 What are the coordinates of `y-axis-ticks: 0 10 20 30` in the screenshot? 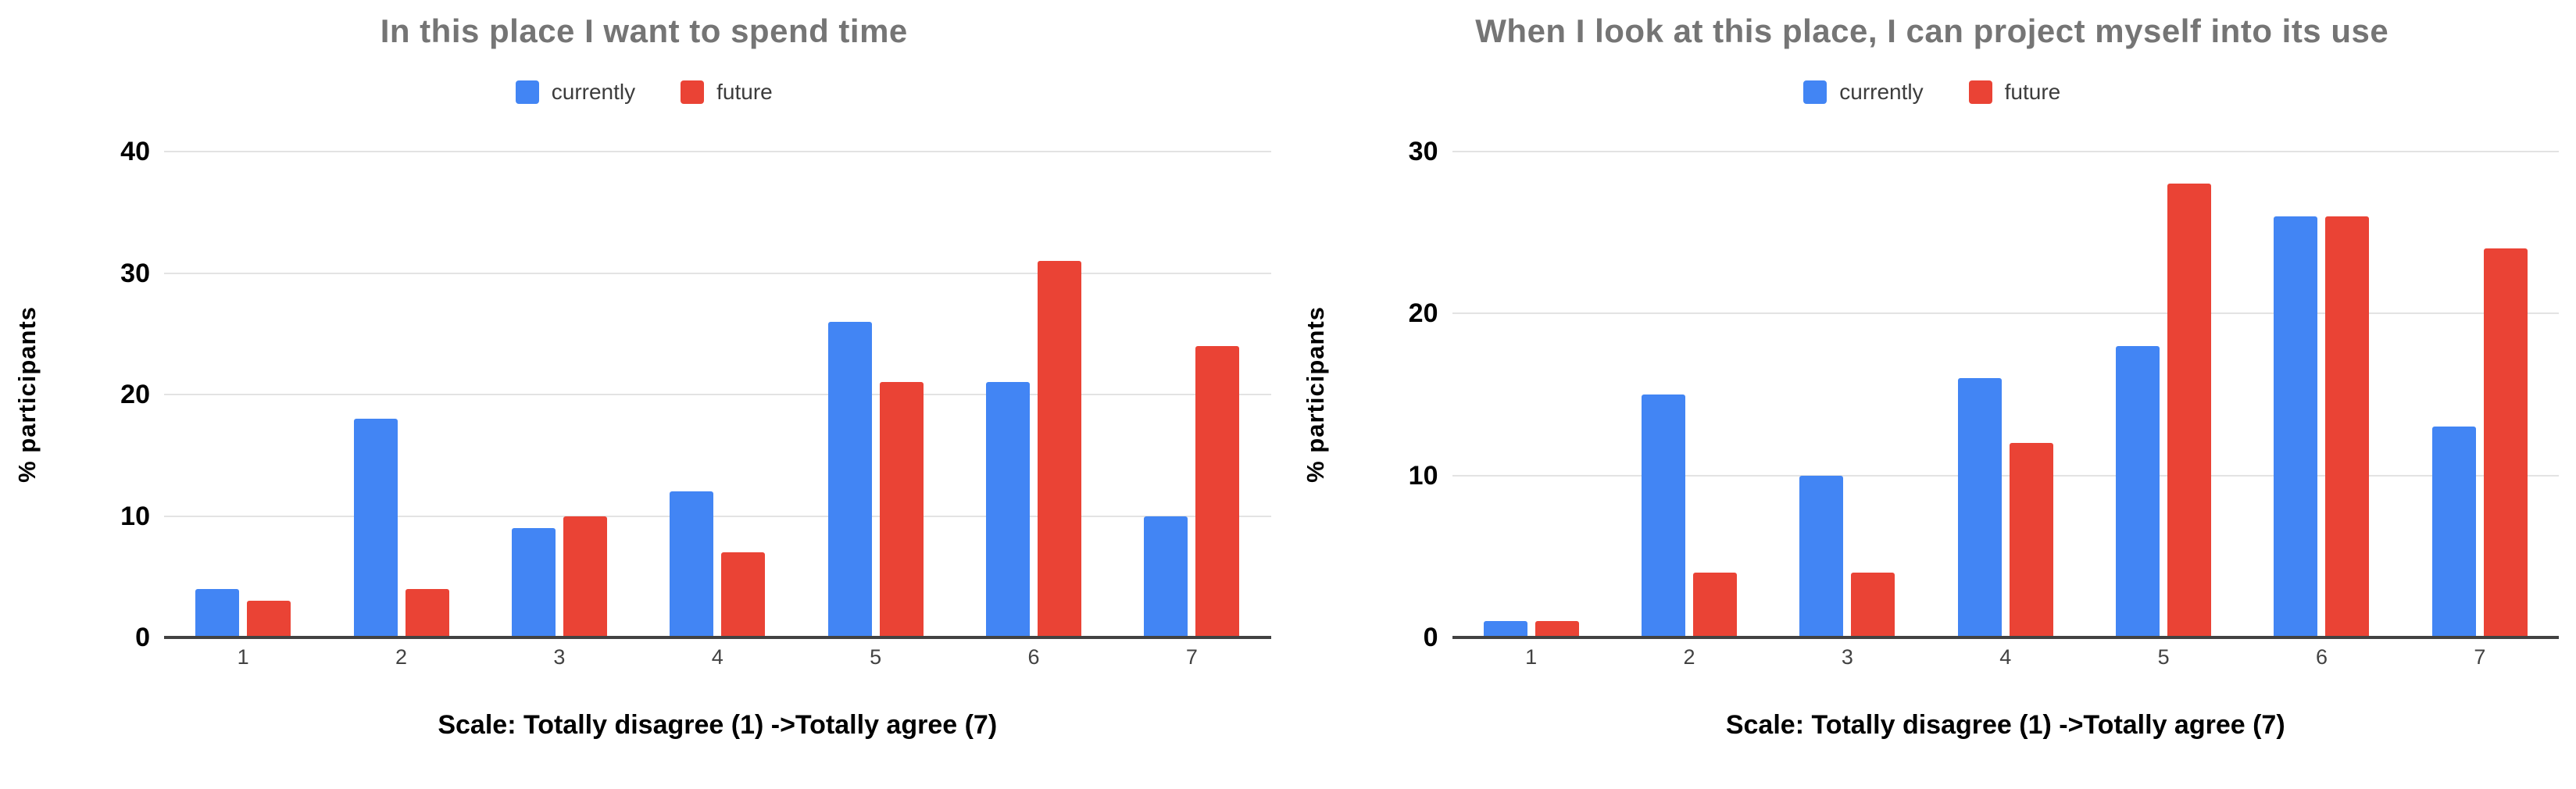 It's located at (1398, 394).